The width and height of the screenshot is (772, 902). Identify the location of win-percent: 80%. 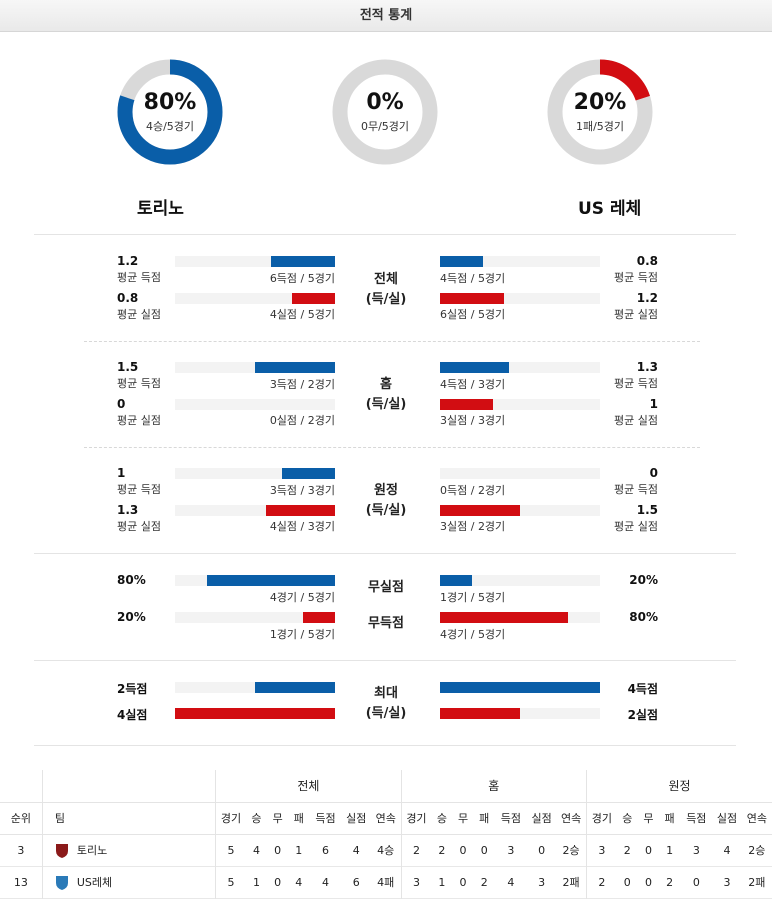
(170, 102).